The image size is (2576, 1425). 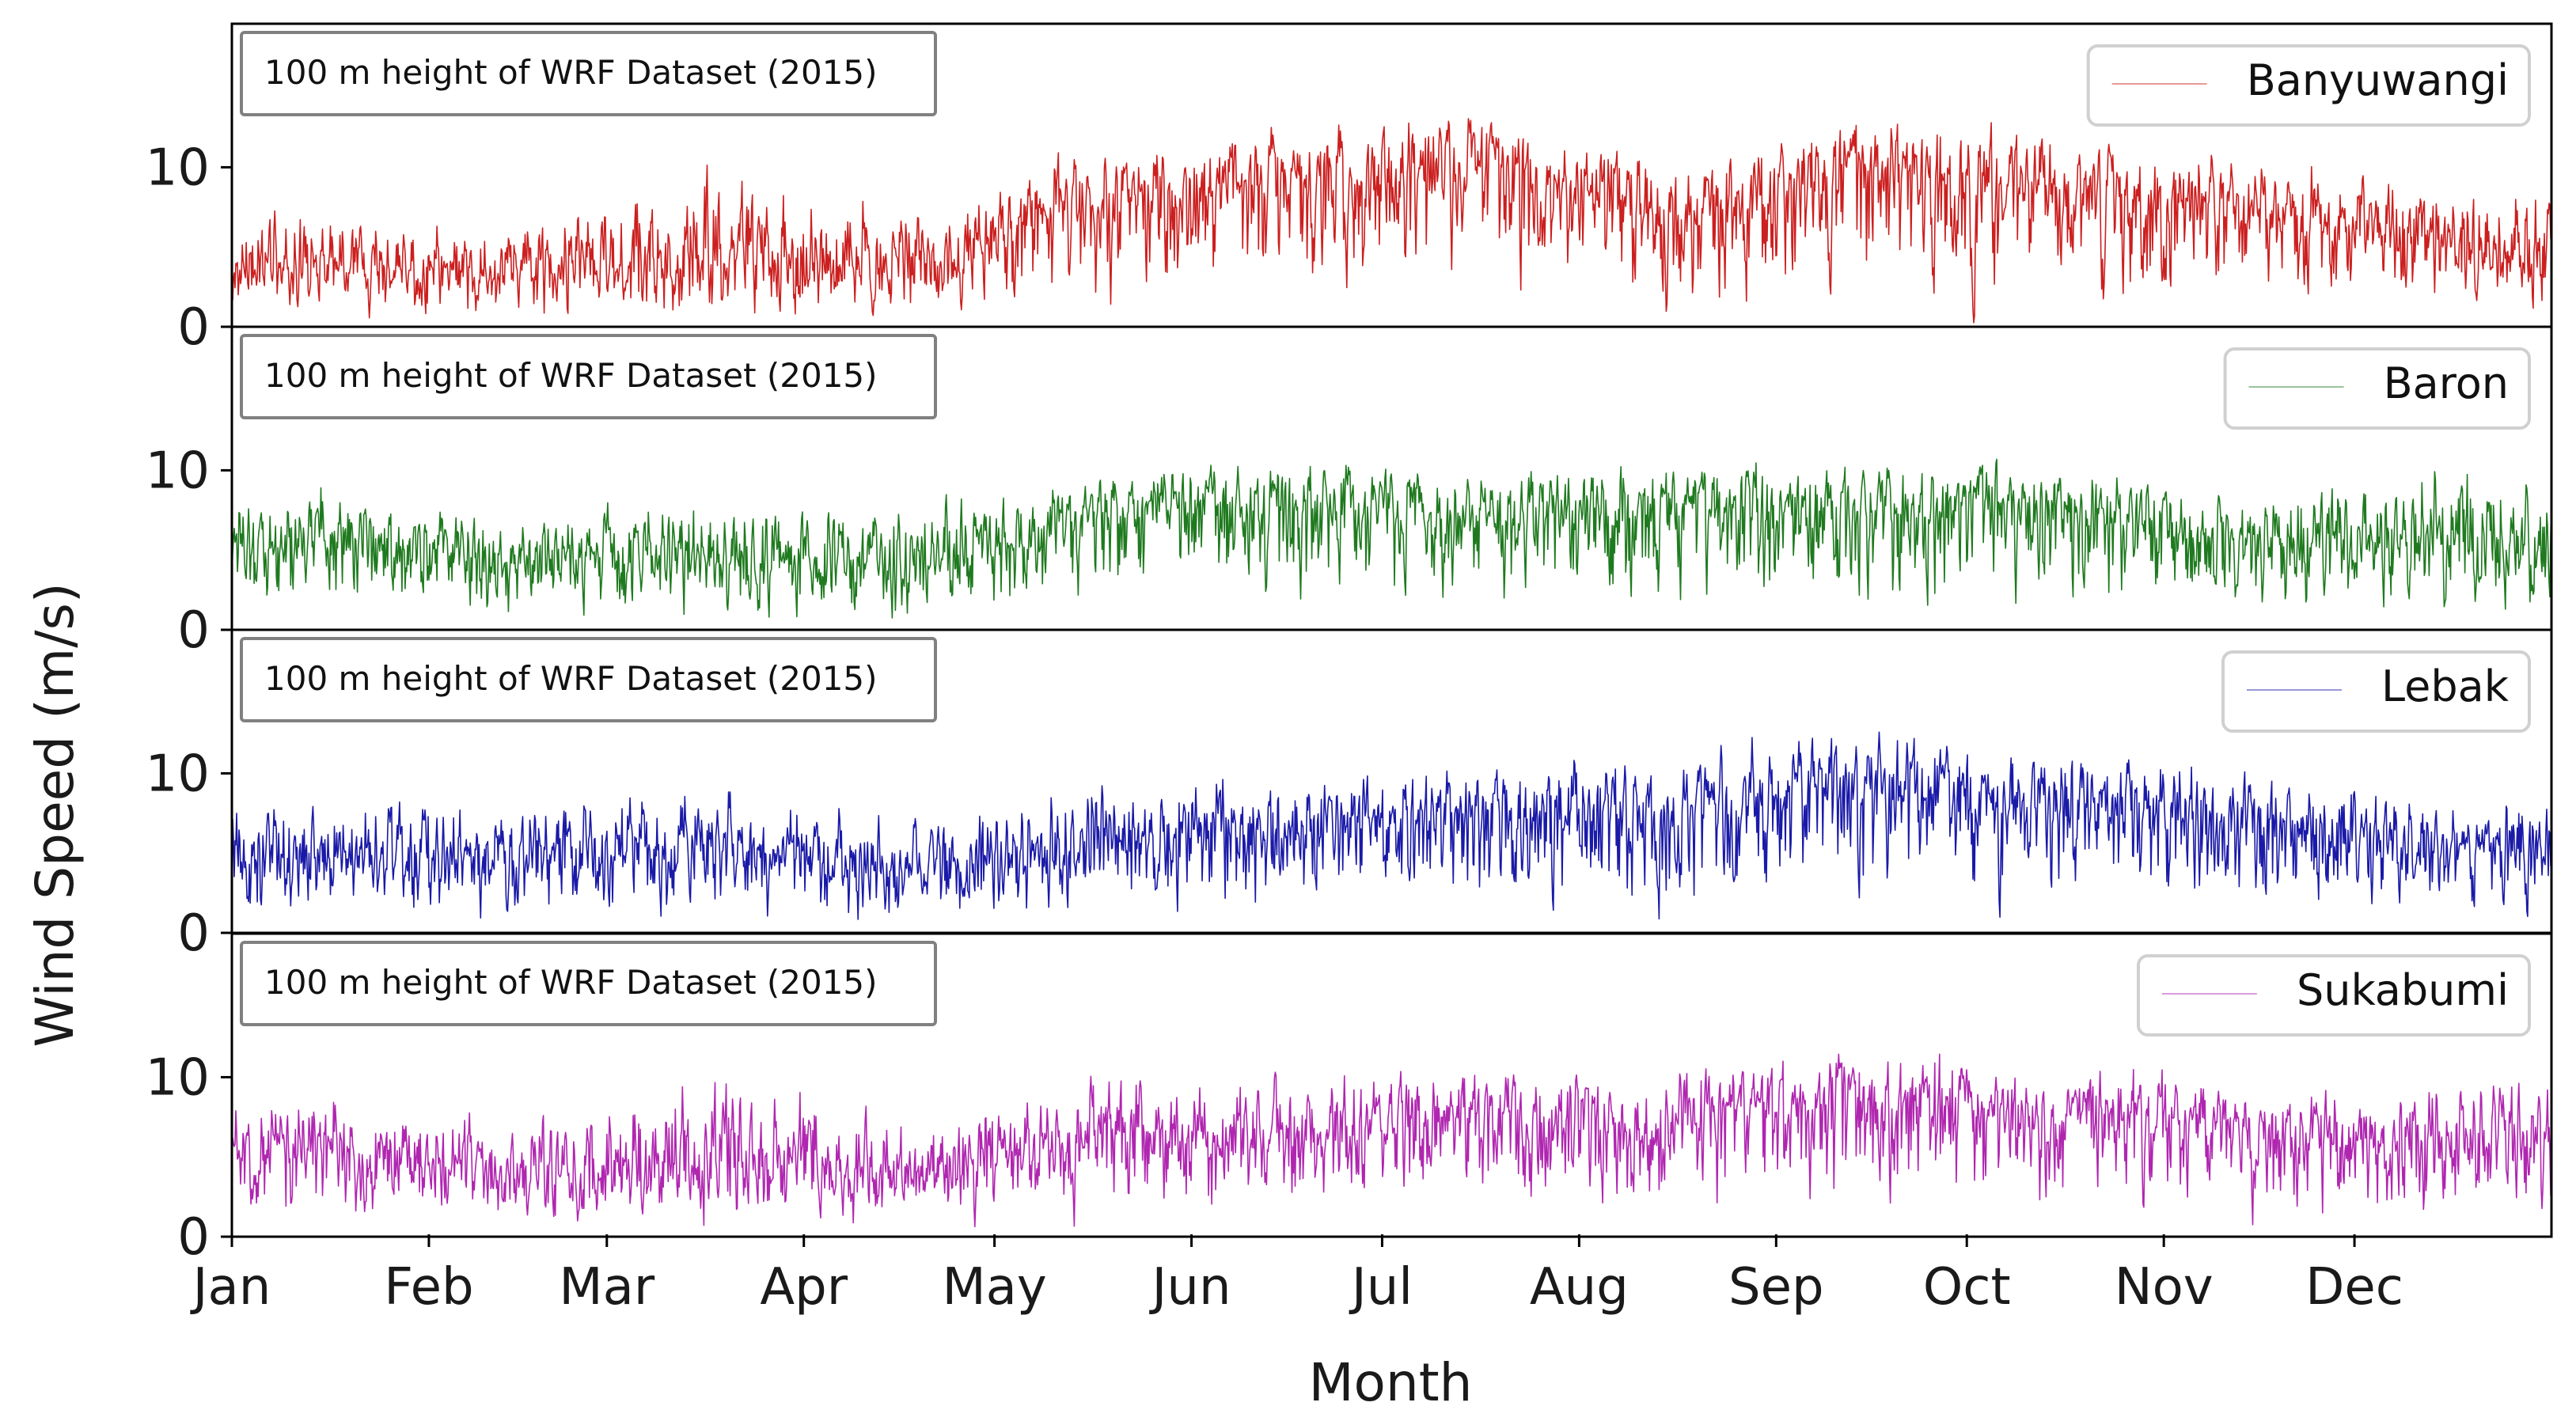 I want to click on legend: Lebak, so click(x=2376, y=691).